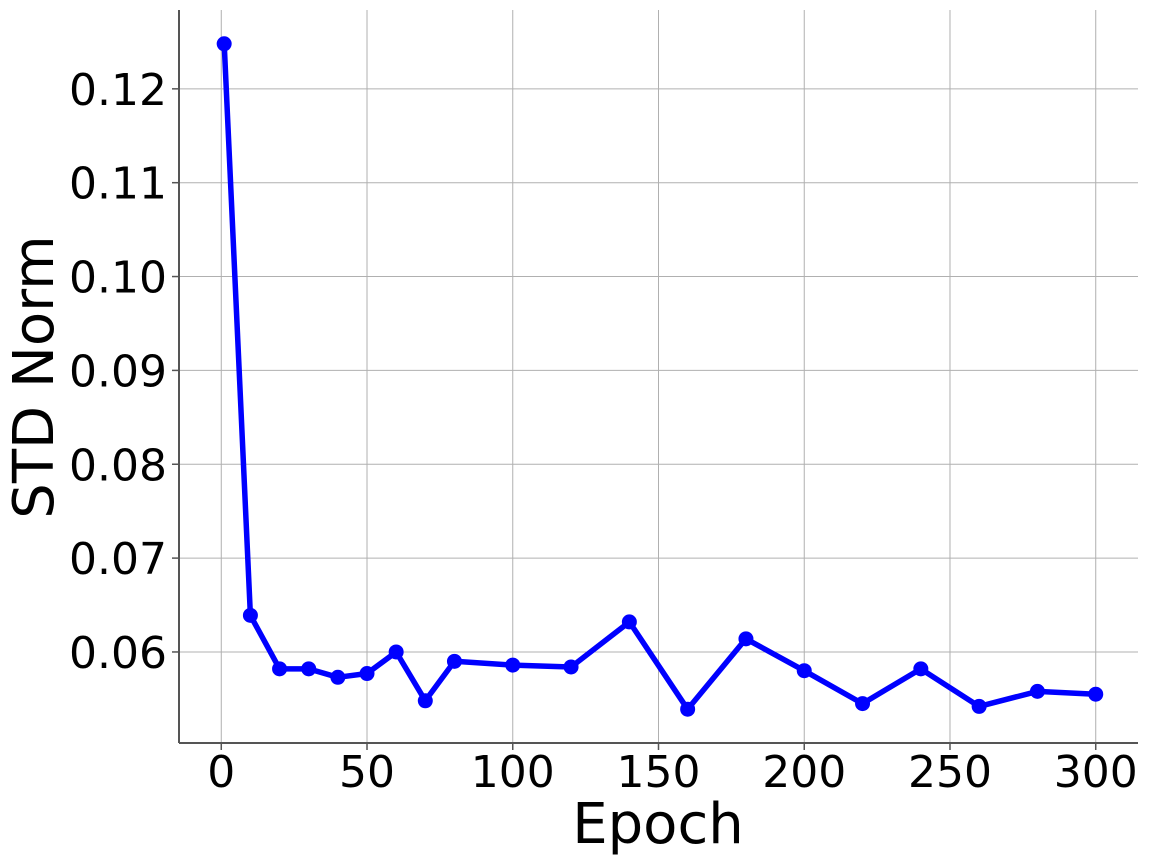 This screenshot has width=1152, height=864. Describe the element at coordinates (804, 772) in the screenshot. I see `x-tick-label: 200` at that location.